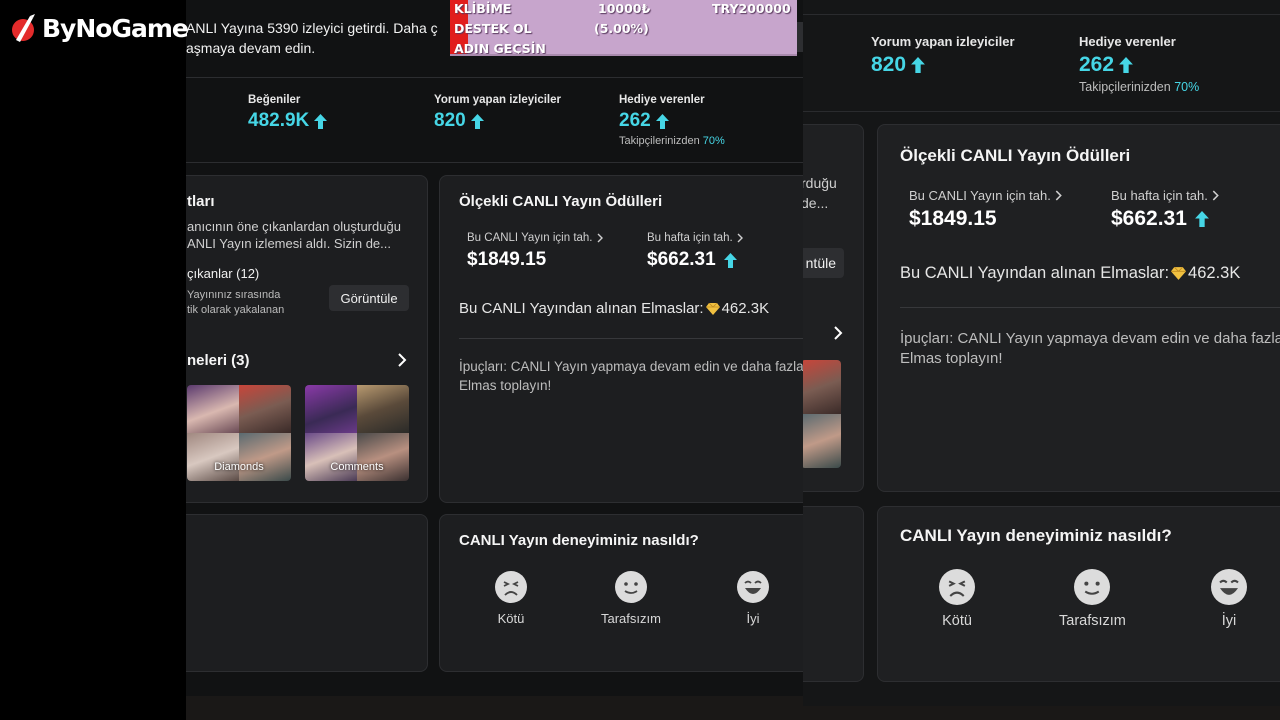 The image size is (1280, 720). What do you see at coordinates (535, 238) in the screenshot?
I see `live-earnings-link: Bu CANLI Yayın için tah.` at bounding box center [535, 238].